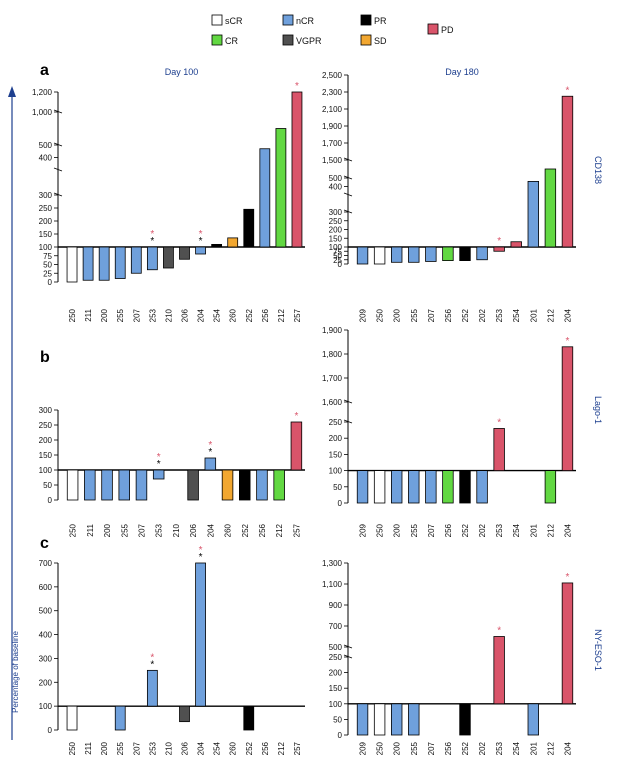  I want to click on x-tick-label: 260, so click(233, 315).